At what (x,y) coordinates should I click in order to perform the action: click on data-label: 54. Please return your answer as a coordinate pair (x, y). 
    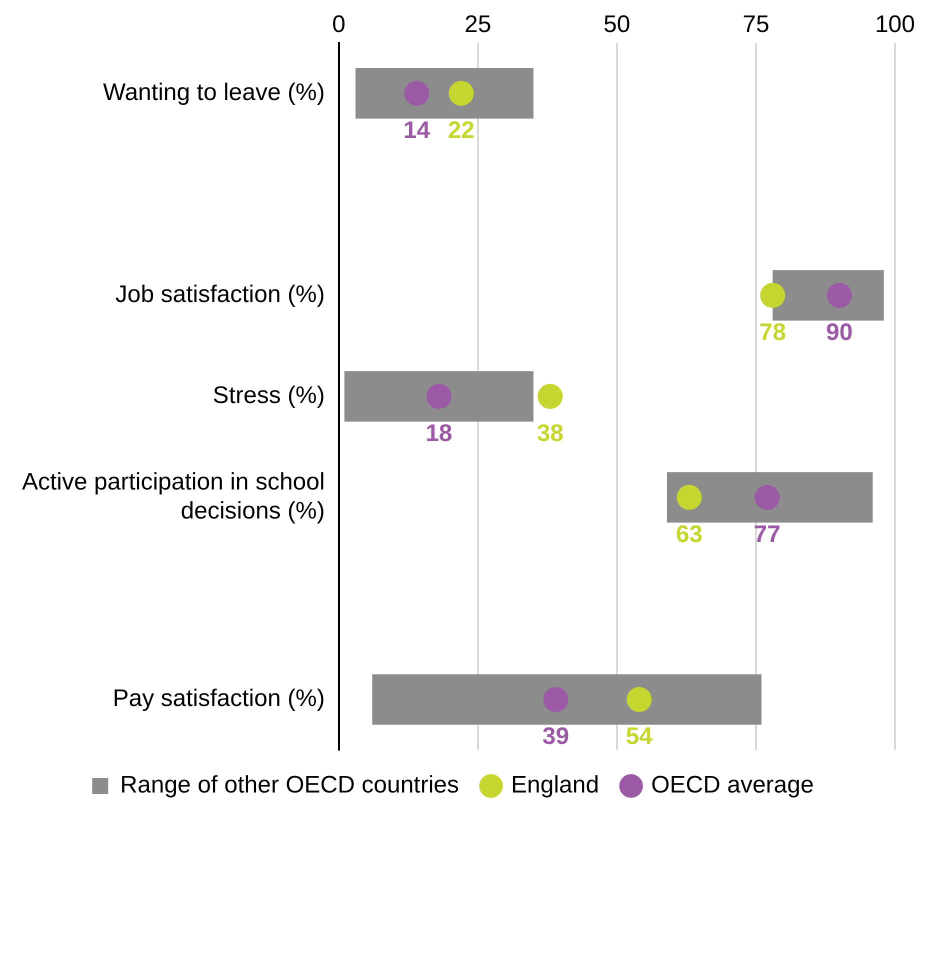
    Looking at the image, I should click on (640, 736).